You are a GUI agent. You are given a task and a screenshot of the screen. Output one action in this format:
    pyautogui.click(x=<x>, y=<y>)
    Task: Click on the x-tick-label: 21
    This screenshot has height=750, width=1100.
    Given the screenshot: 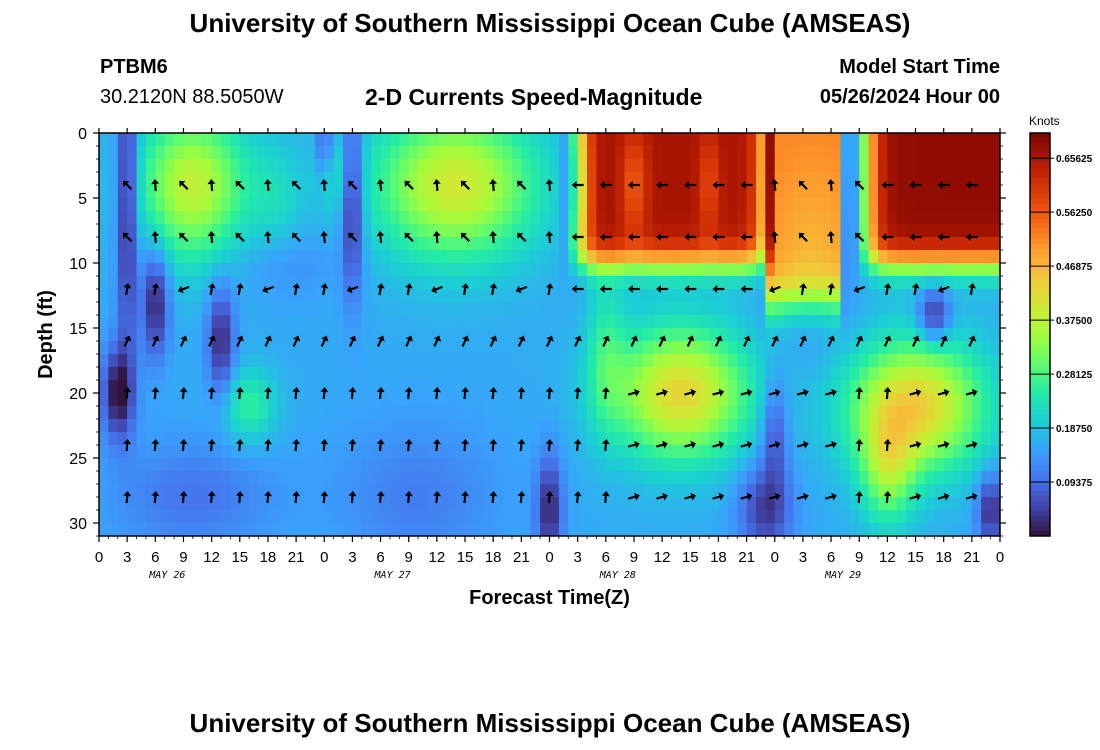 What is the action you would take?
    pyautogui.click(x=296, y=557)
    